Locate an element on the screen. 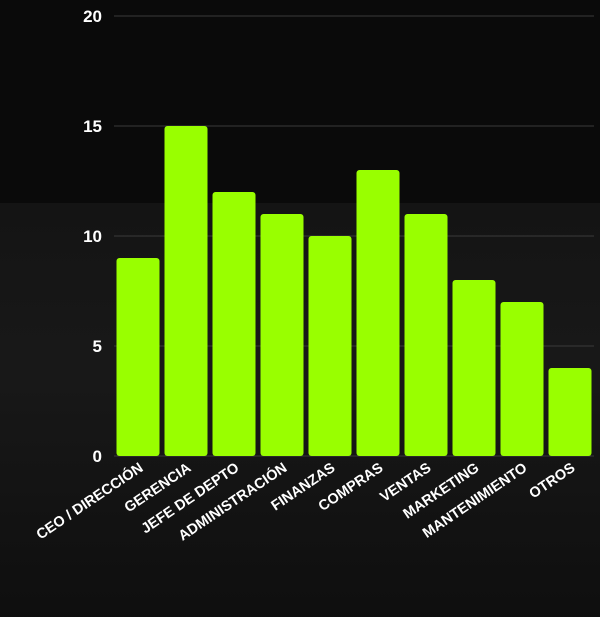 Image resolution: width=600 pixels, height=617 pixels. y-tick-label: 0 is located at coordinates (97, 456).